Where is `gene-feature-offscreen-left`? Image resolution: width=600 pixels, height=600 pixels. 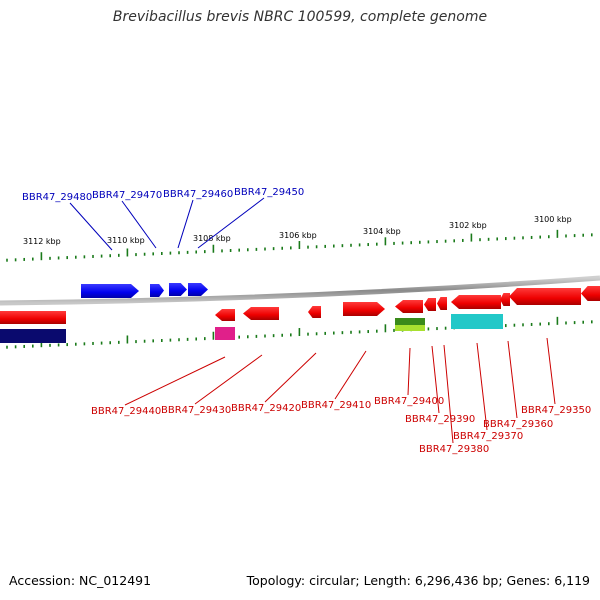
gene-feature-offscreen-left is located at coordinates (33, 317).